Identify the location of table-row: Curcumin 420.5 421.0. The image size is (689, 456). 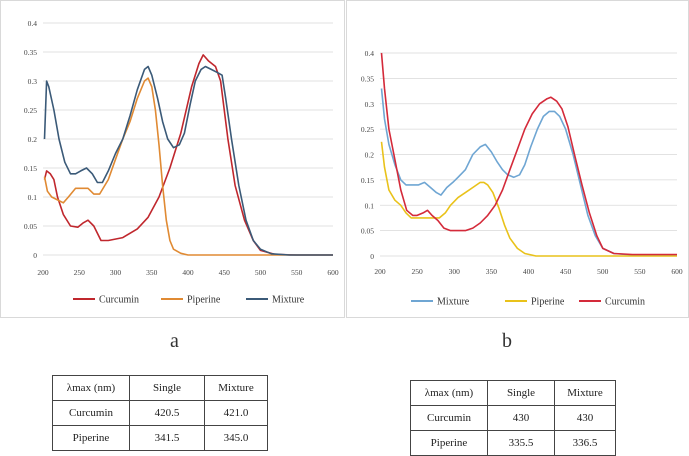
(160, 413).